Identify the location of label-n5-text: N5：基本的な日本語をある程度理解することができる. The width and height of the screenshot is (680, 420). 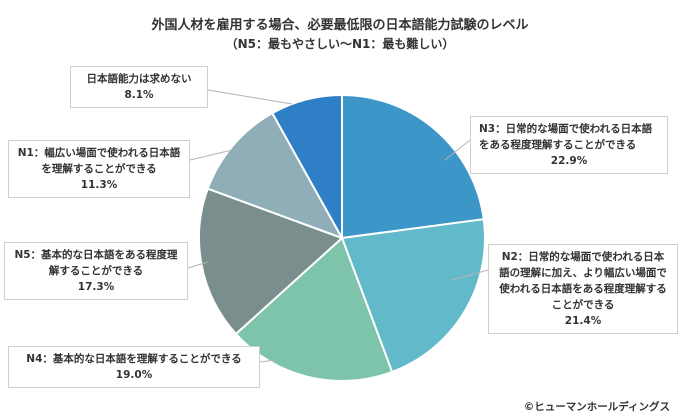
(96, 263).